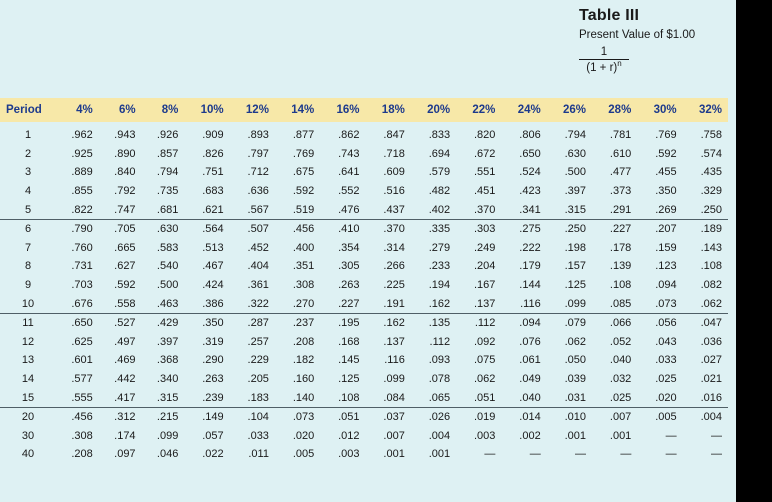 The image size is (772, 502). Describe the element at coordinates (620, 247) in the screenshot. I see `value-cell: .178` at that location.